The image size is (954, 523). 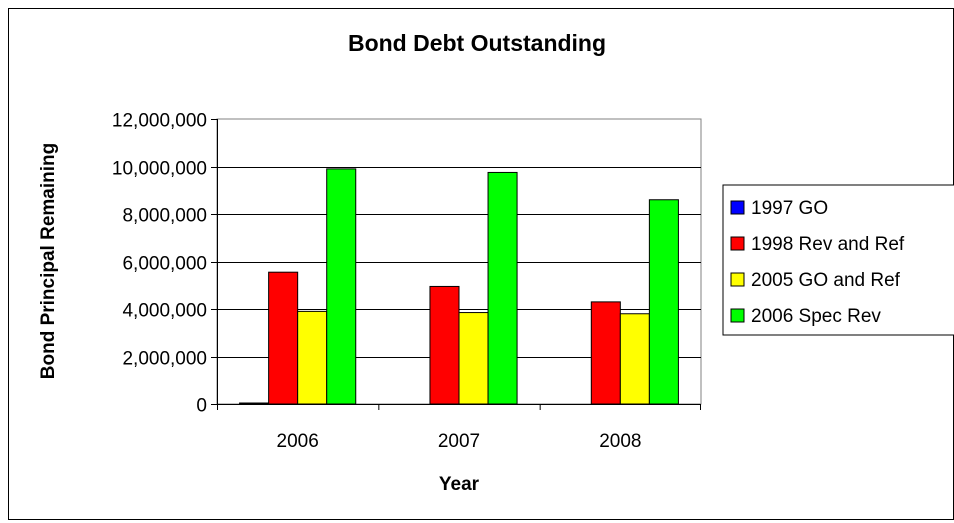 I want to click on bar-1998-rev-and-ref-2008, so click(x=605, y=353).